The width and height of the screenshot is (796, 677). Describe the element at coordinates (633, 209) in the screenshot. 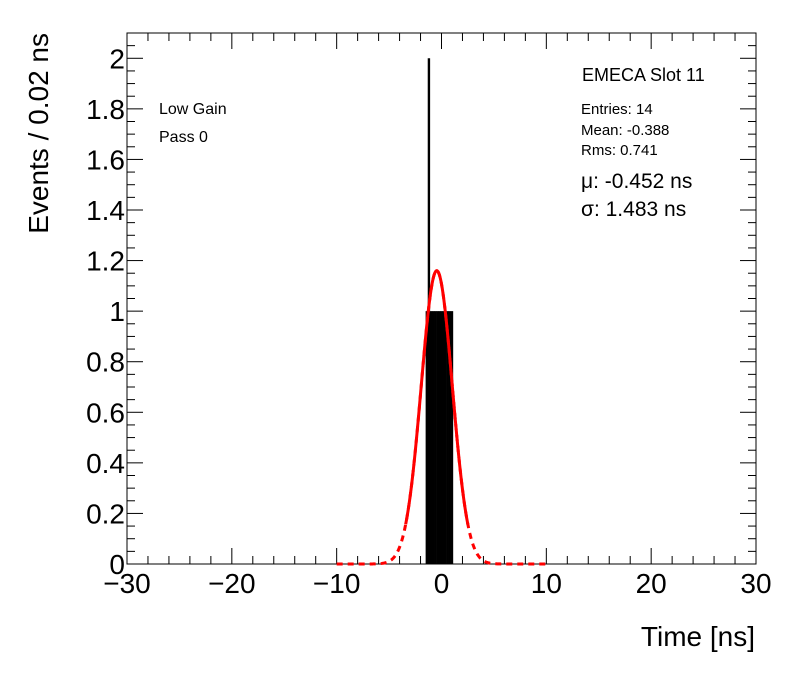

I see `fit-sigma-label: σ: 1.483 ns` at that location.